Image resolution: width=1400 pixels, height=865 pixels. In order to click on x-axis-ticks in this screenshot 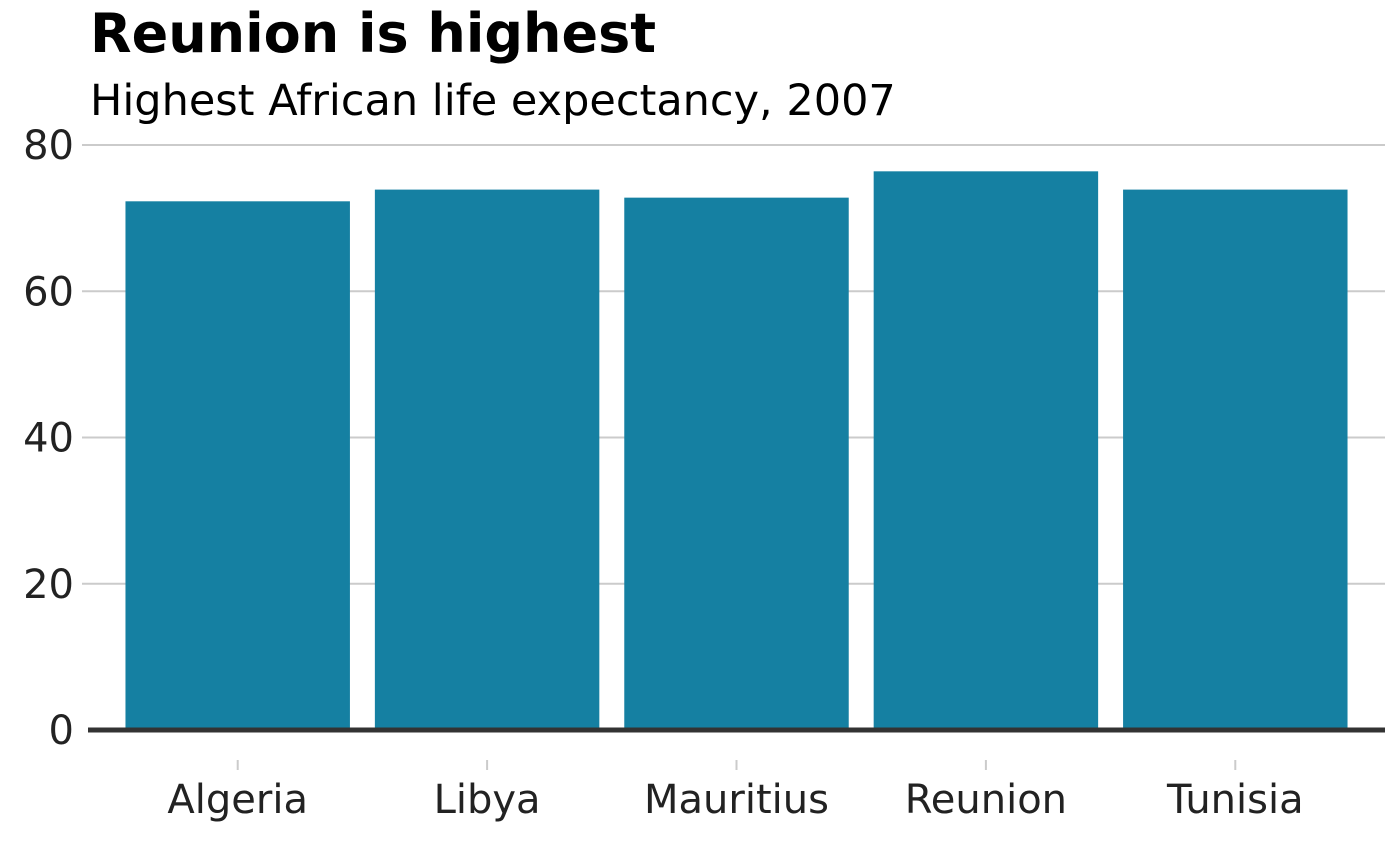, I will do `click(736, 765)`.